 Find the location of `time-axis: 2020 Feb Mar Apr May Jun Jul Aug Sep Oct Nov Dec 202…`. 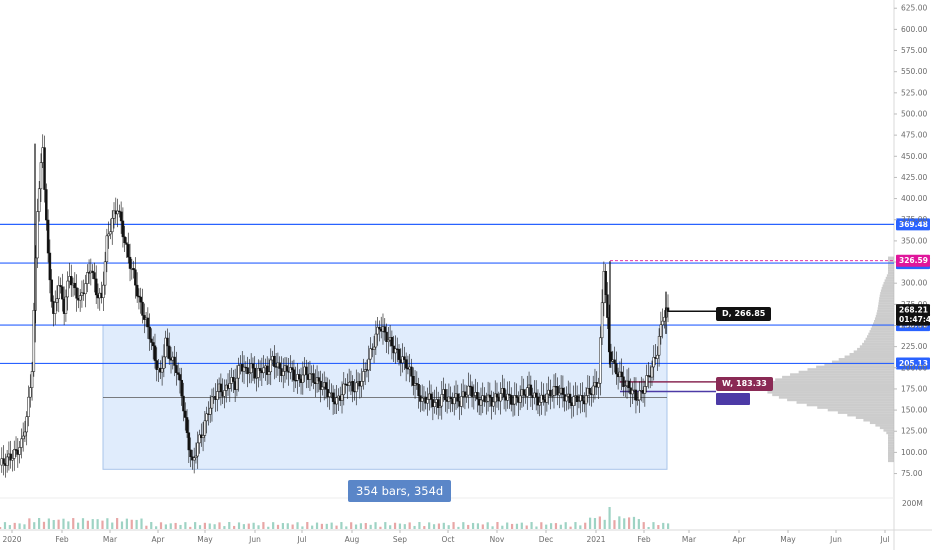

time-axis: 2020 Feb Mar Apr May Jun Jul Aug Sep Oct Nov Dec 202… is located at coordinates (446, 537).